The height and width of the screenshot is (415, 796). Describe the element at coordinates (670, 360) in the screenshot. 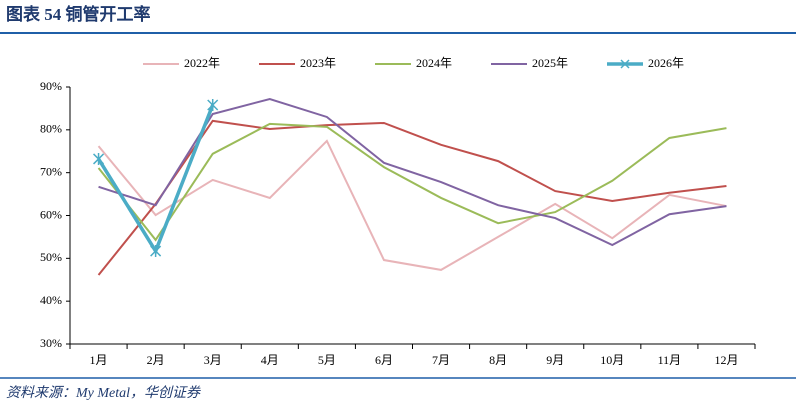

I see `x-tick-label: 11月` at that location.